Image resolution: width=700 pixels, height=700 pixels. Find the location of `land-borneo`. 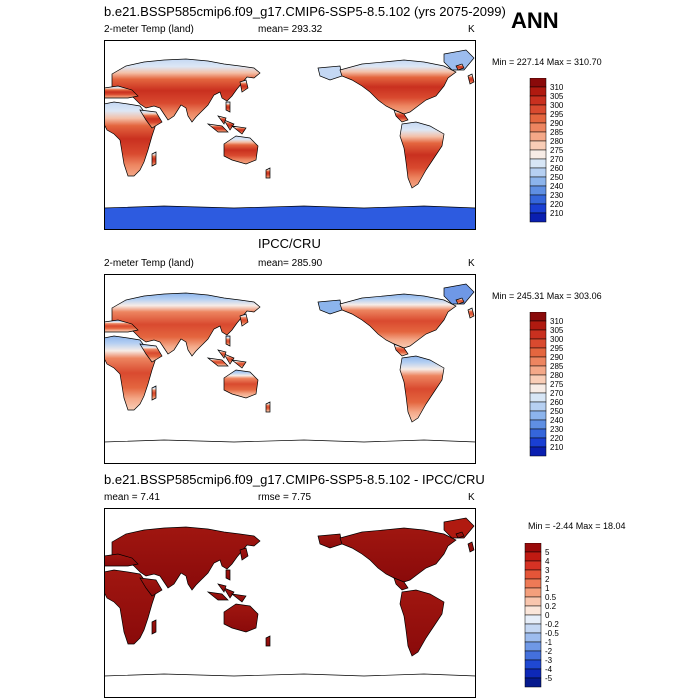

land-borneo is located at coordinates (222, 588).